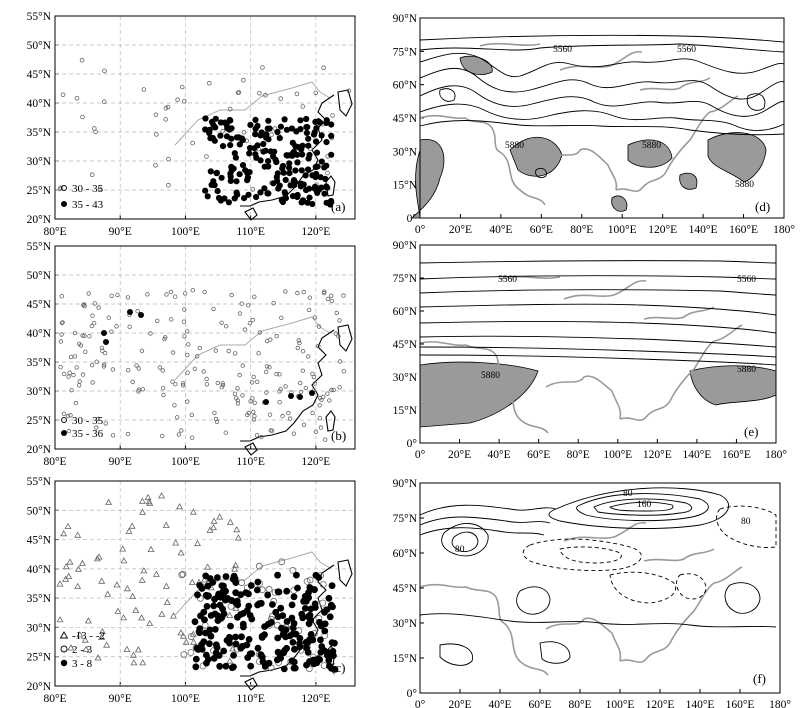 This screenshot has height=708, width=801. I want to click on lat-tick-a-3: 40°N, so click(39, 104).